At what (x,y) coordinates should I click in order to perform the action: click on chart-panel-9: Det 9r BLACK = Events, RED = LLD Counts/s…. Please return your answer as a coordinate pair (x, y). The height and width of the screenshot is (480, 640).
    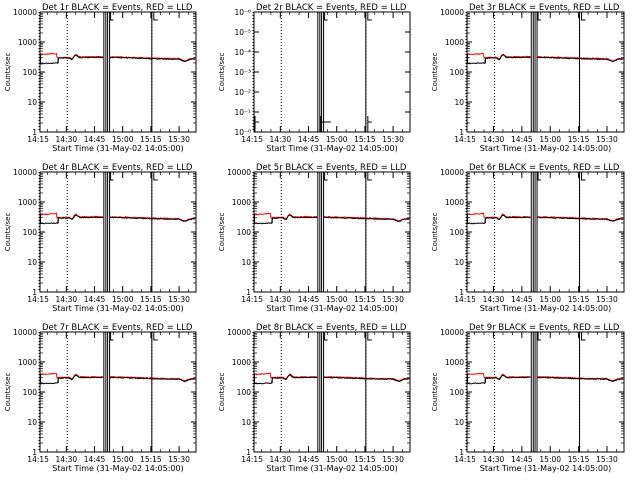
    Looking at the image, I should click on (528, 398).